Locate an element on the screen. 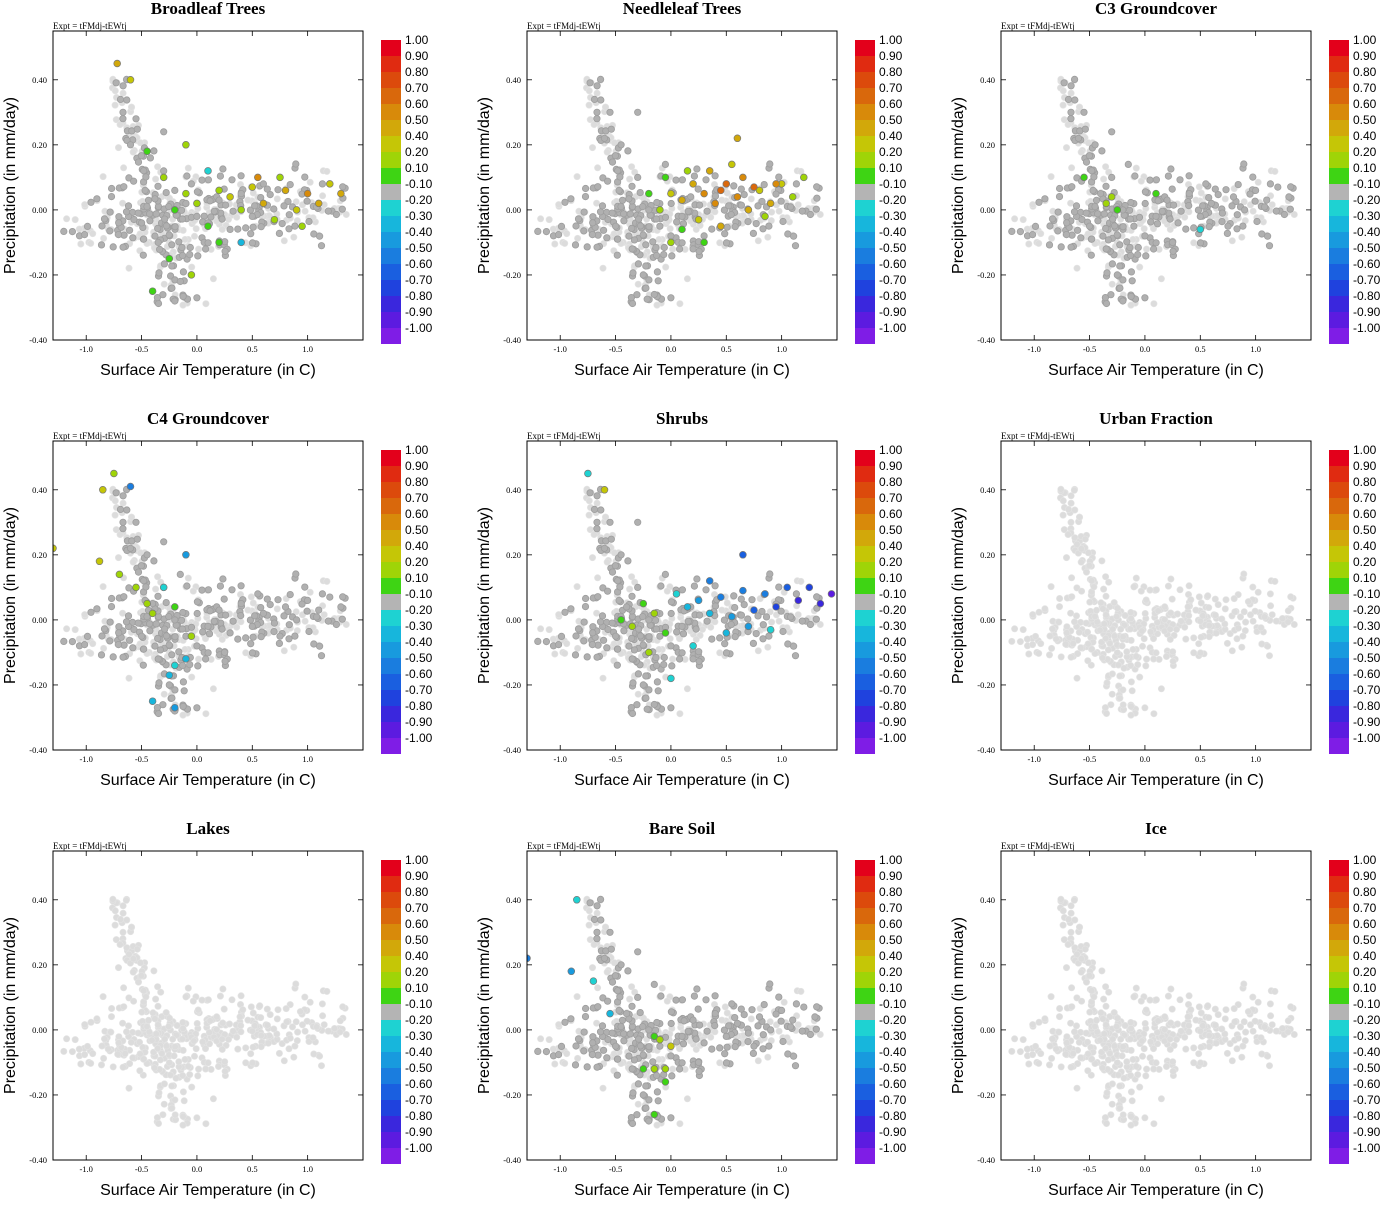 This screenshot has width=1387, height=1220. y-axis-label: Precipitation (in mm/day) is located at coordinates (484, 595).